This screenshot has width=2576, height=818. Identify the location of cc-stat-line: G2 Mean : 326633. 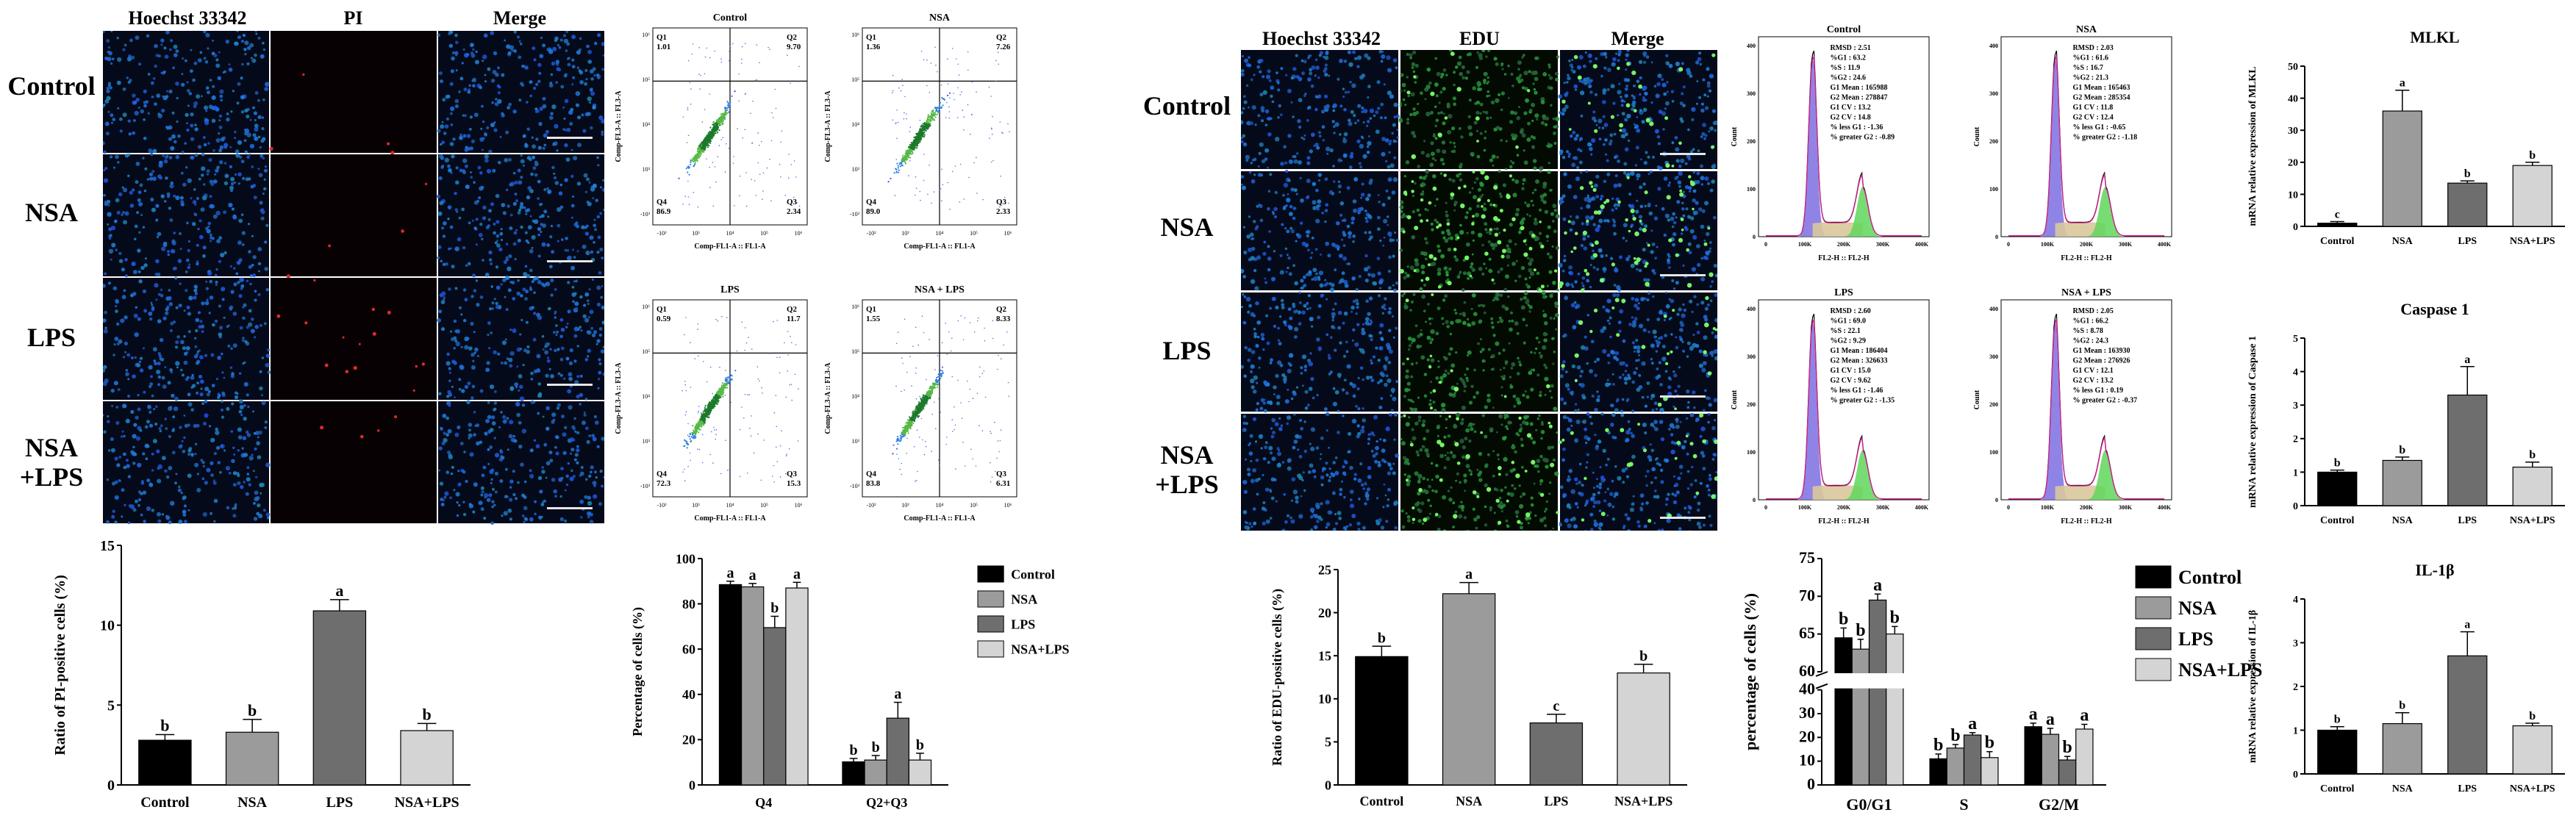
(1859, 361).